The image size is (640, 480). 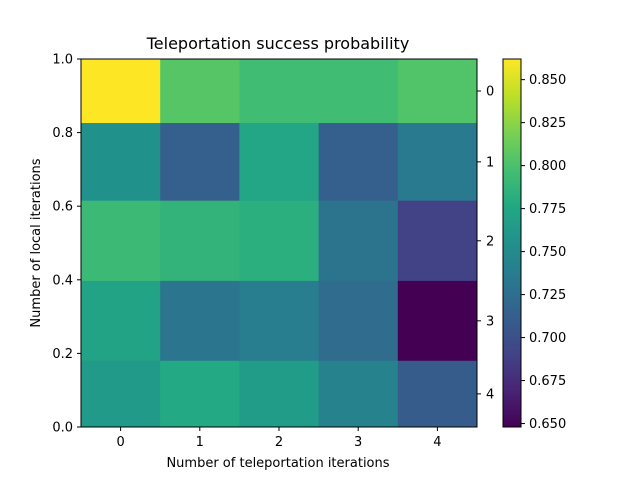 I want to click on y-axis-ticks: 0.0 0.2 0.4 0.6 0.8 1.0, so click(x=66, y=244).